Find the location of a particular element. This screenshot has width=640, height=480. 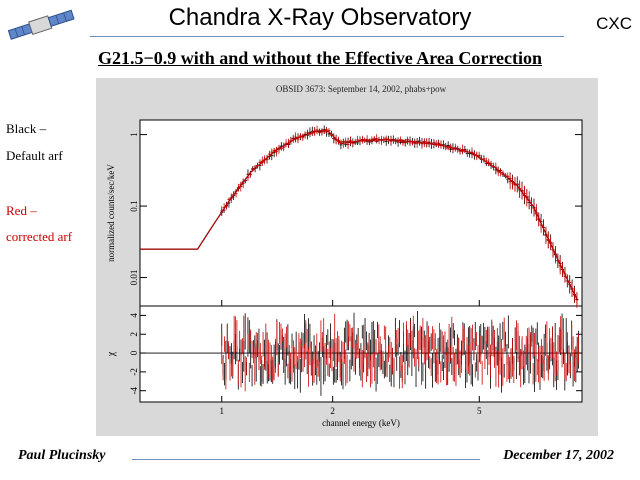

x-tick-label: 1 is located at coordinates (221, 411).